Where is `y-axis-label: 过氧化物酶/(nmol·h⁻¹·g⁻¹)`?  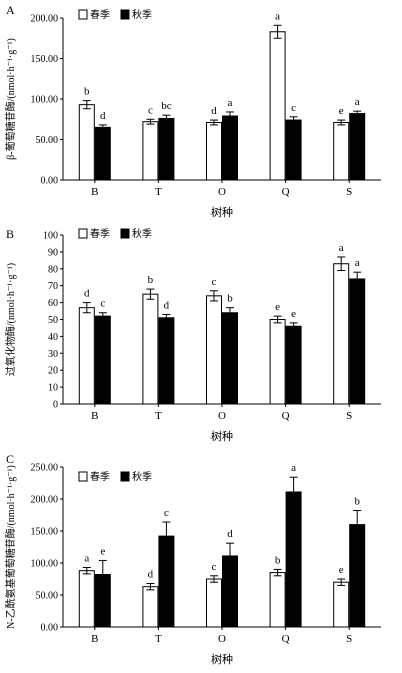 y-axis-label: 过氧化物酶/(nmol·h⁻¹·g⁻¹) is located at coordinates (10, 319).